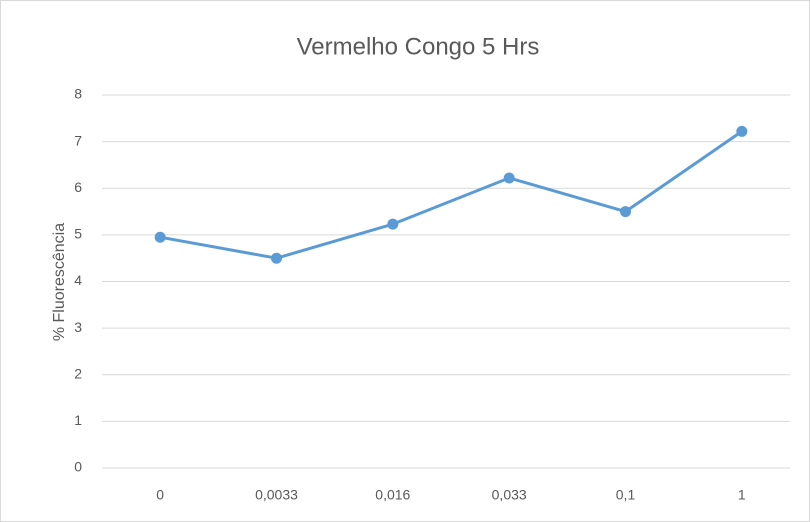  Describe the element at coordinates (78, 94) in the screenshot. I see `y-tick-label: 8` at that location.